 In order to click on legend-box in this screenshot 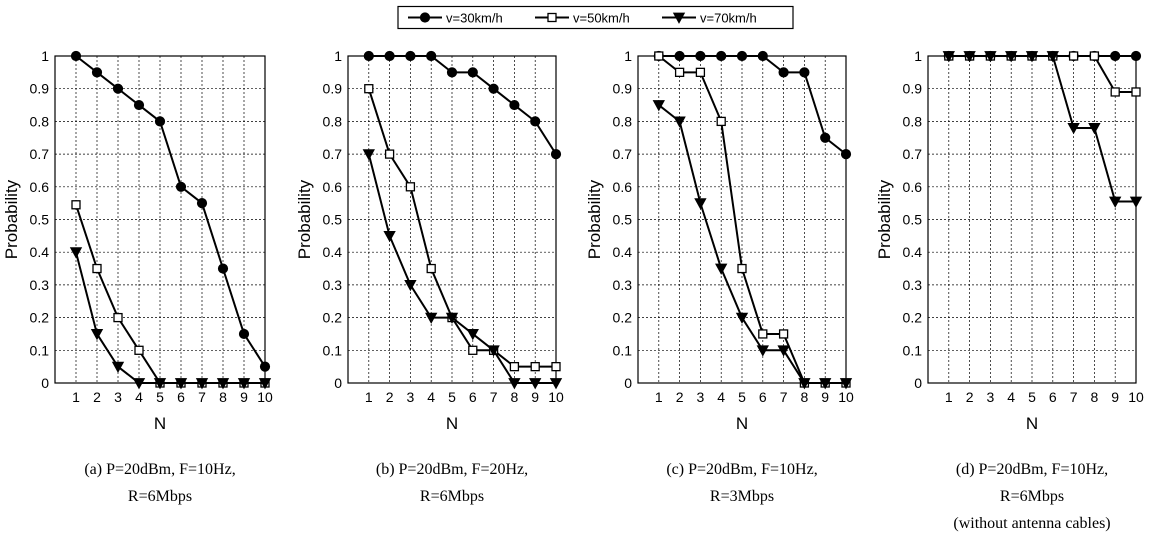, I will do `click(595, 17)`.